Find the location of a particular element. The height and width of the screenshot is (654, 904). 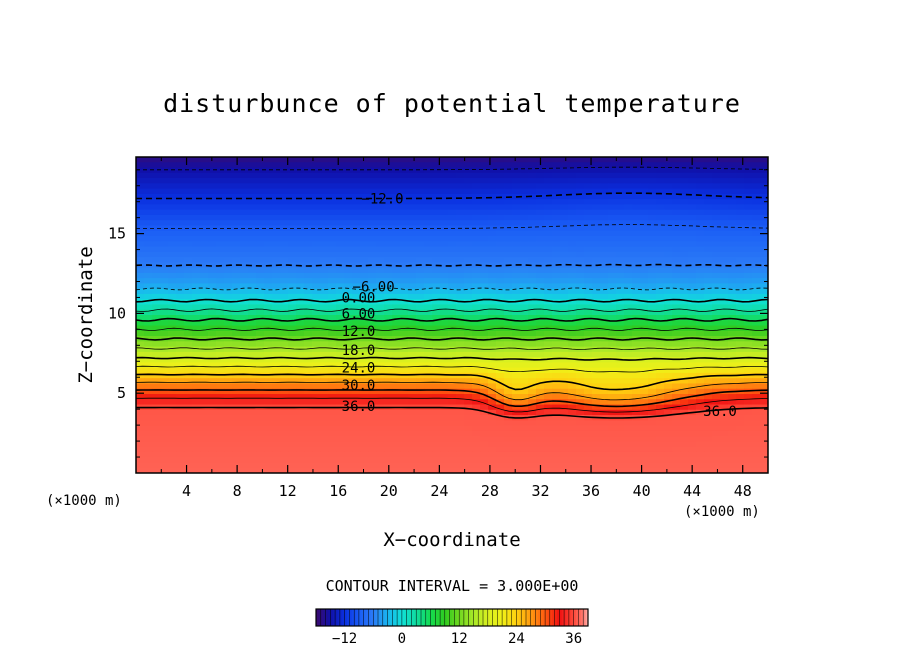

x-tick-label: 16 is located at coordinates (338, 491).